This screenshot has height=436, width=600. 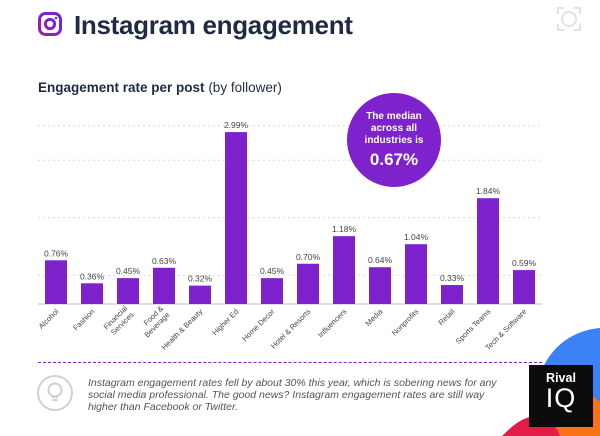 What do you see at coordinates (50, 24) in the screenshot?
I see `instagram-icon` at bounding box center [50, 24].